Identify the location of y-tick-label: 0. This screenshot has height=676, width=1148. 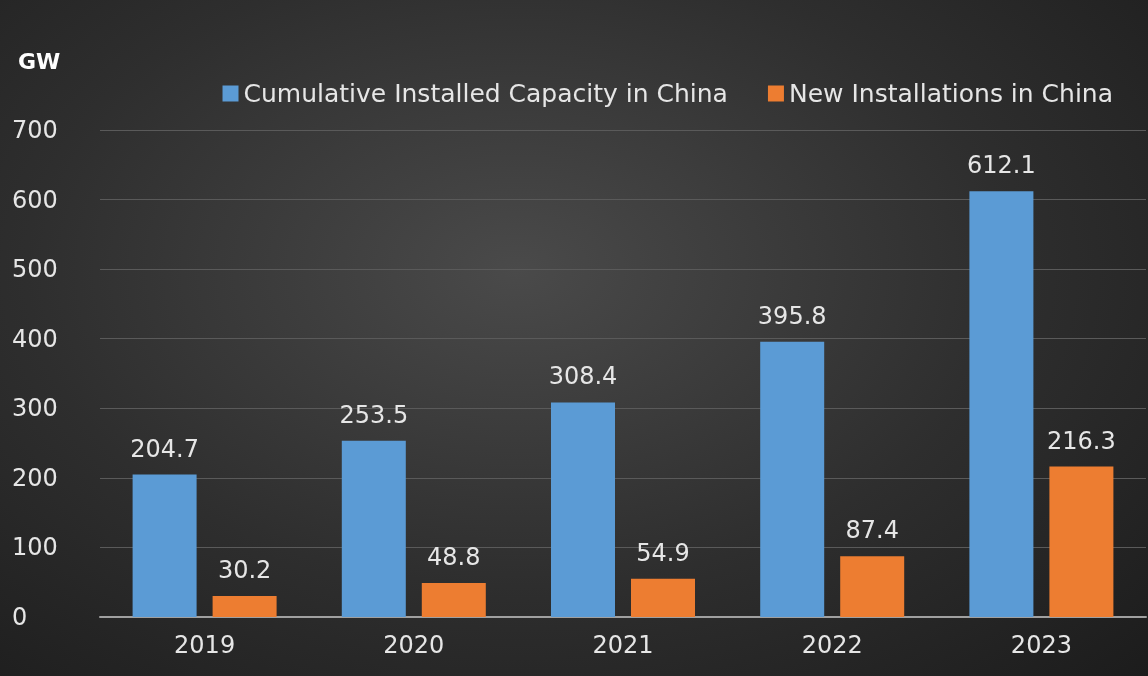
(20, 617).